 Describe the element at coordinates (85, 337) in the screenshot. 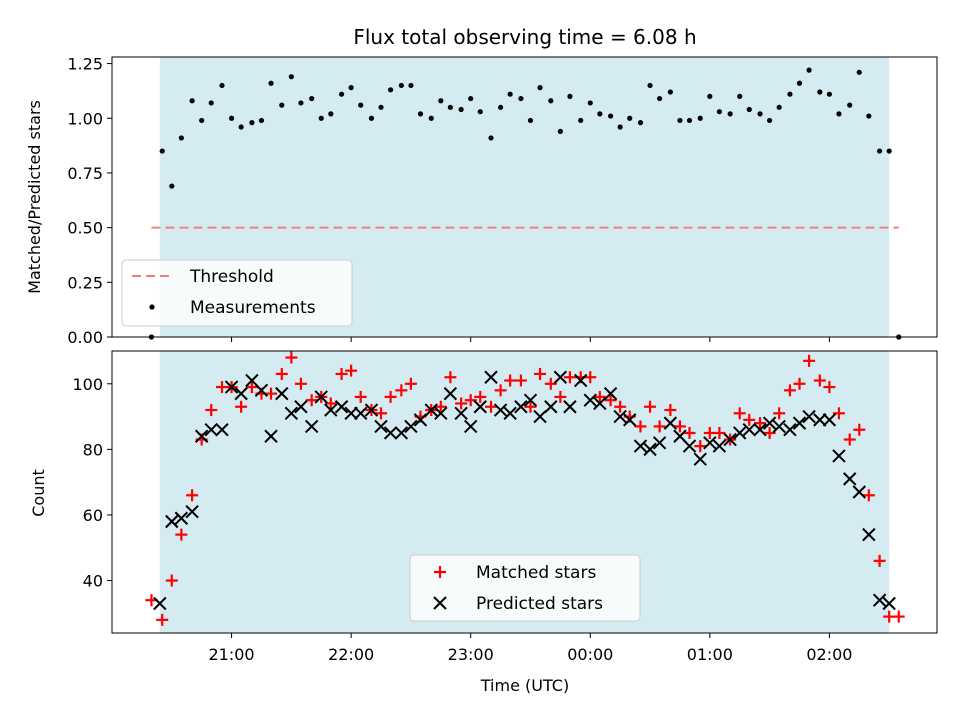

I see `top-y-tick-label: 0.00` at that location.